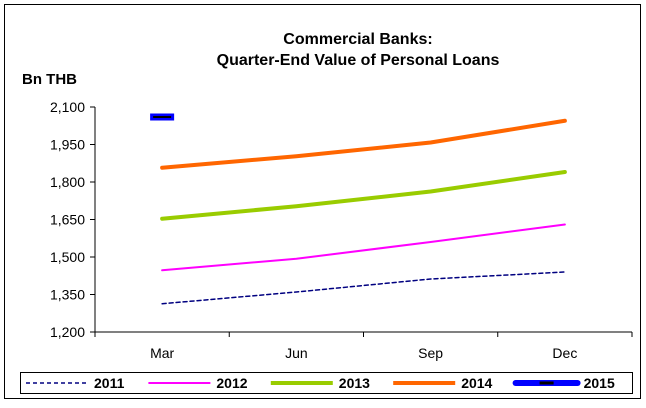 The image size is (646, 408). What do you see at coordinates (358, 60) in the screenshot?
I see `chart-subtitle: Quarter-End Value of Personal Loans` at bounding box center [358, 60].